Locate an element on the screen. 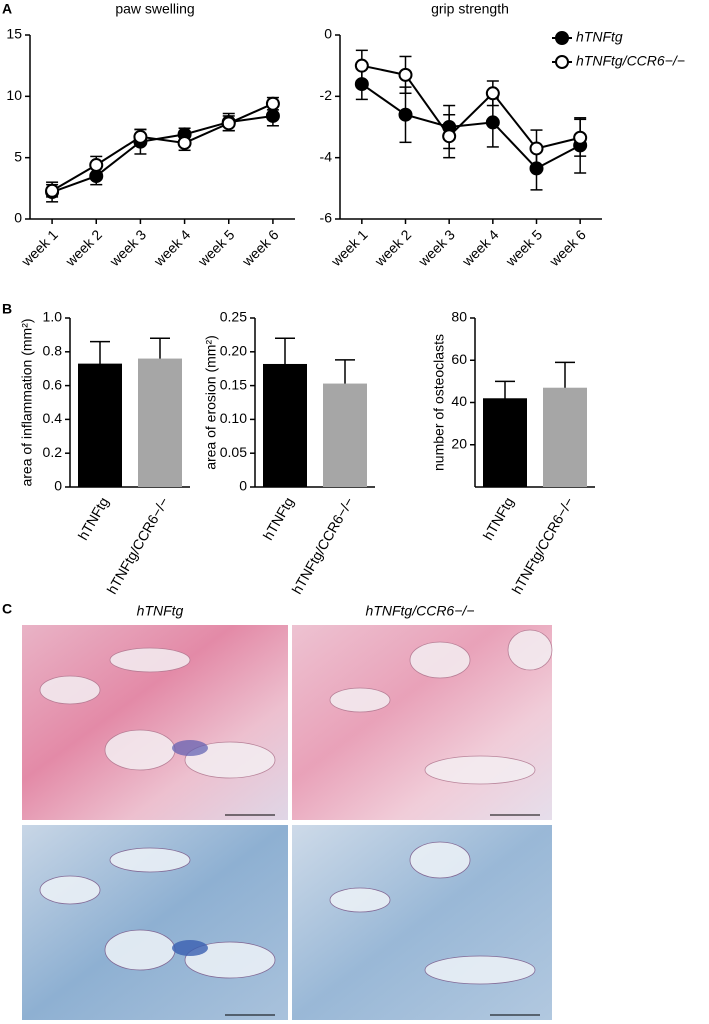  y-tick-label: -2 is located at coordinates (326, 95).